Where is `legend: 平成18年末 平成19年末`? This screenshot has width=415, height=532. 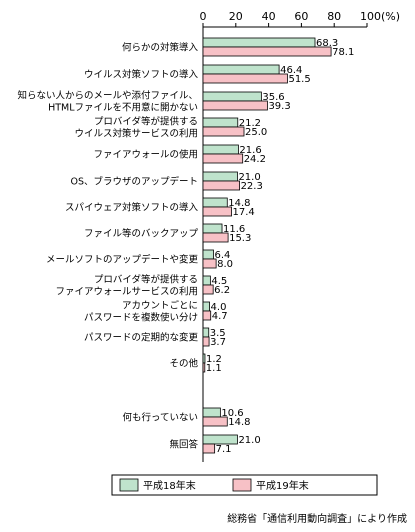
legend: 平成18年末 平成19年末 is located at coordinates (244, 485).